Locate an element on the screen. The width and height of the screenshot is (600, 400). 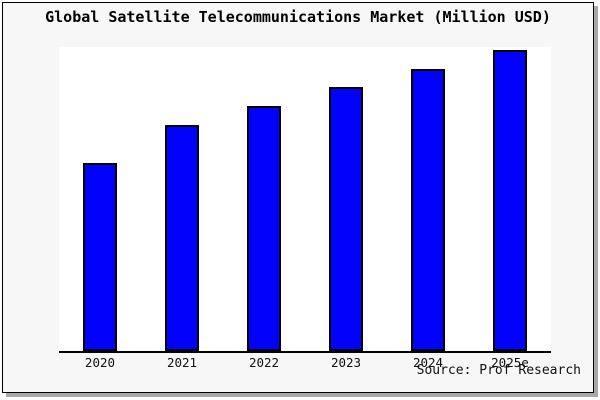
x-axis-ticks: 2020 2021 2022 2023 2024 2025e is located at coordinates (305, 363).